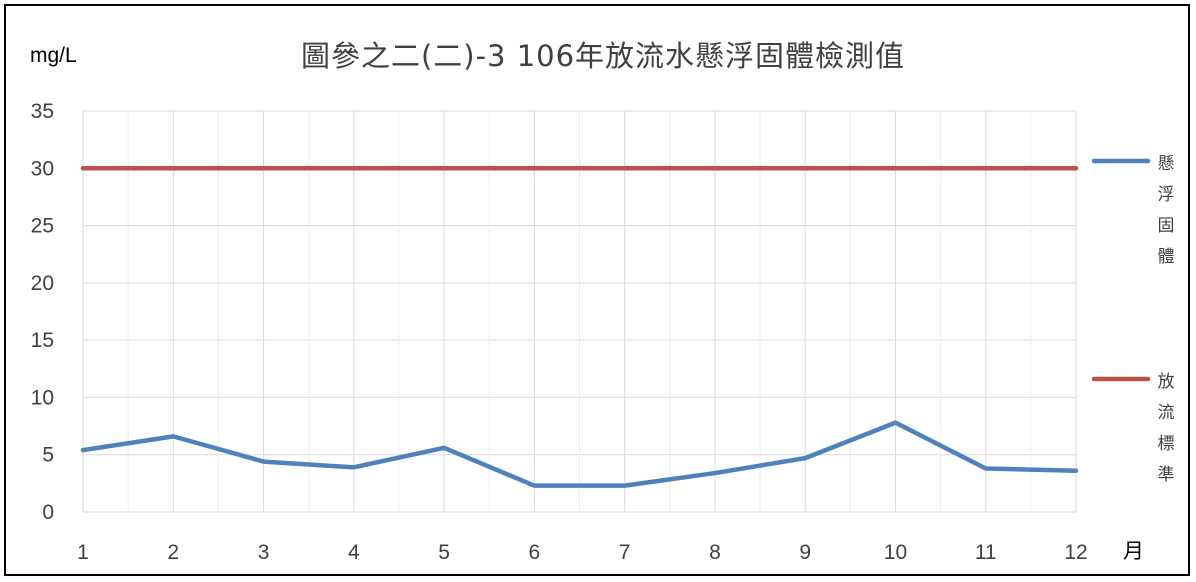 The height and width of the screenshot is (582, 1196). I want to click on legend-label-char: 放, so click(1166, 382).